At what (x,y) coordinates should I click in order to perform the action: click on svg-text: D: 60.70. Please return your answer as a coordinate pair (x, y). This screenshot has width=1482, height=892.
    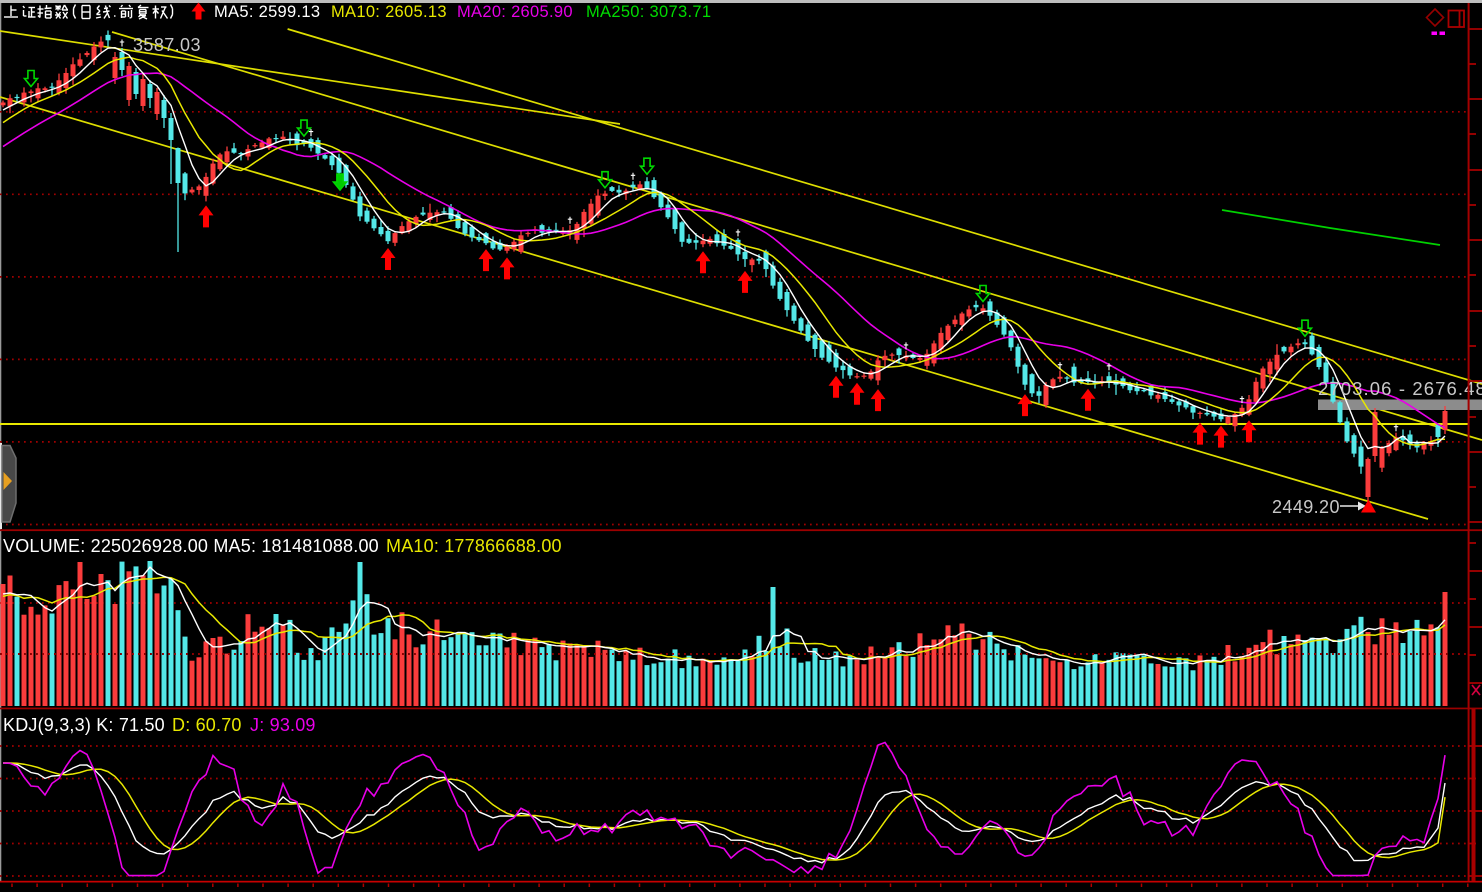
    Looking at the image, I should click on (207, 725).